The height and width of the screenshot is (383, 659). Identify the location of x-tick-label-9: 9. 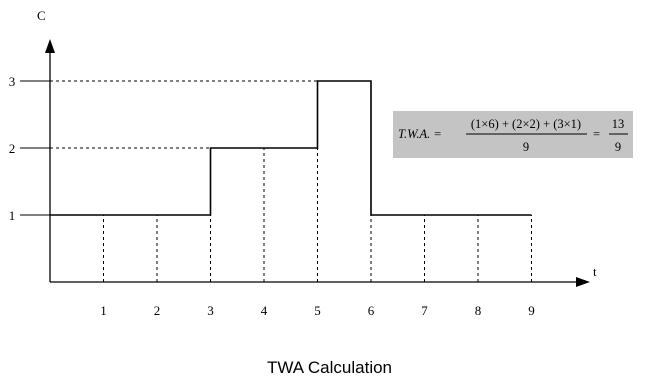
(531, 310).